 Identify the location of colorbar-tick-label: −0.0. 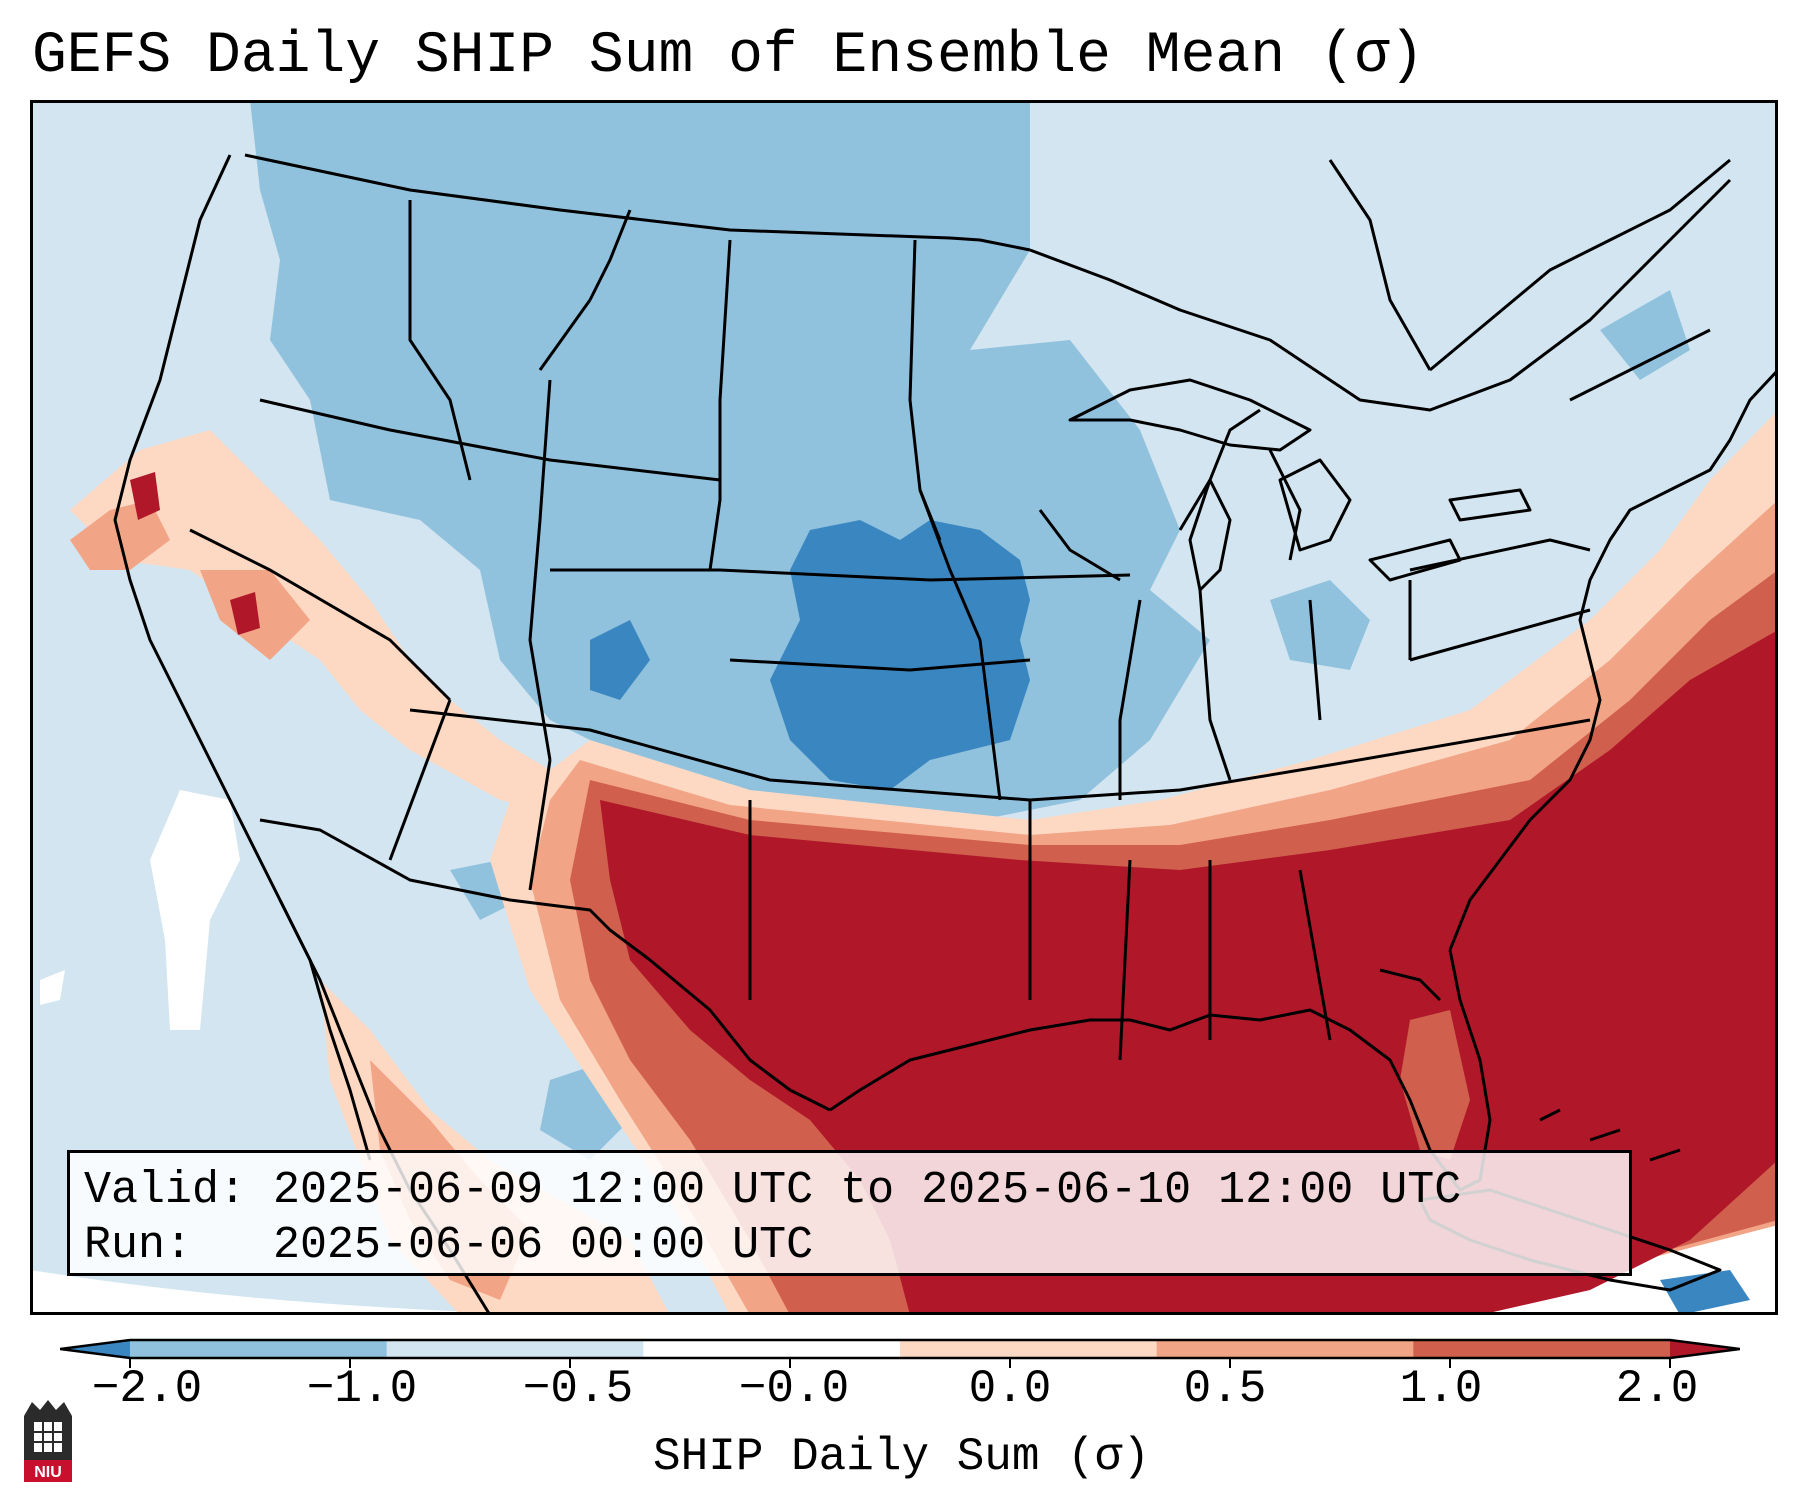
(794, 1389).